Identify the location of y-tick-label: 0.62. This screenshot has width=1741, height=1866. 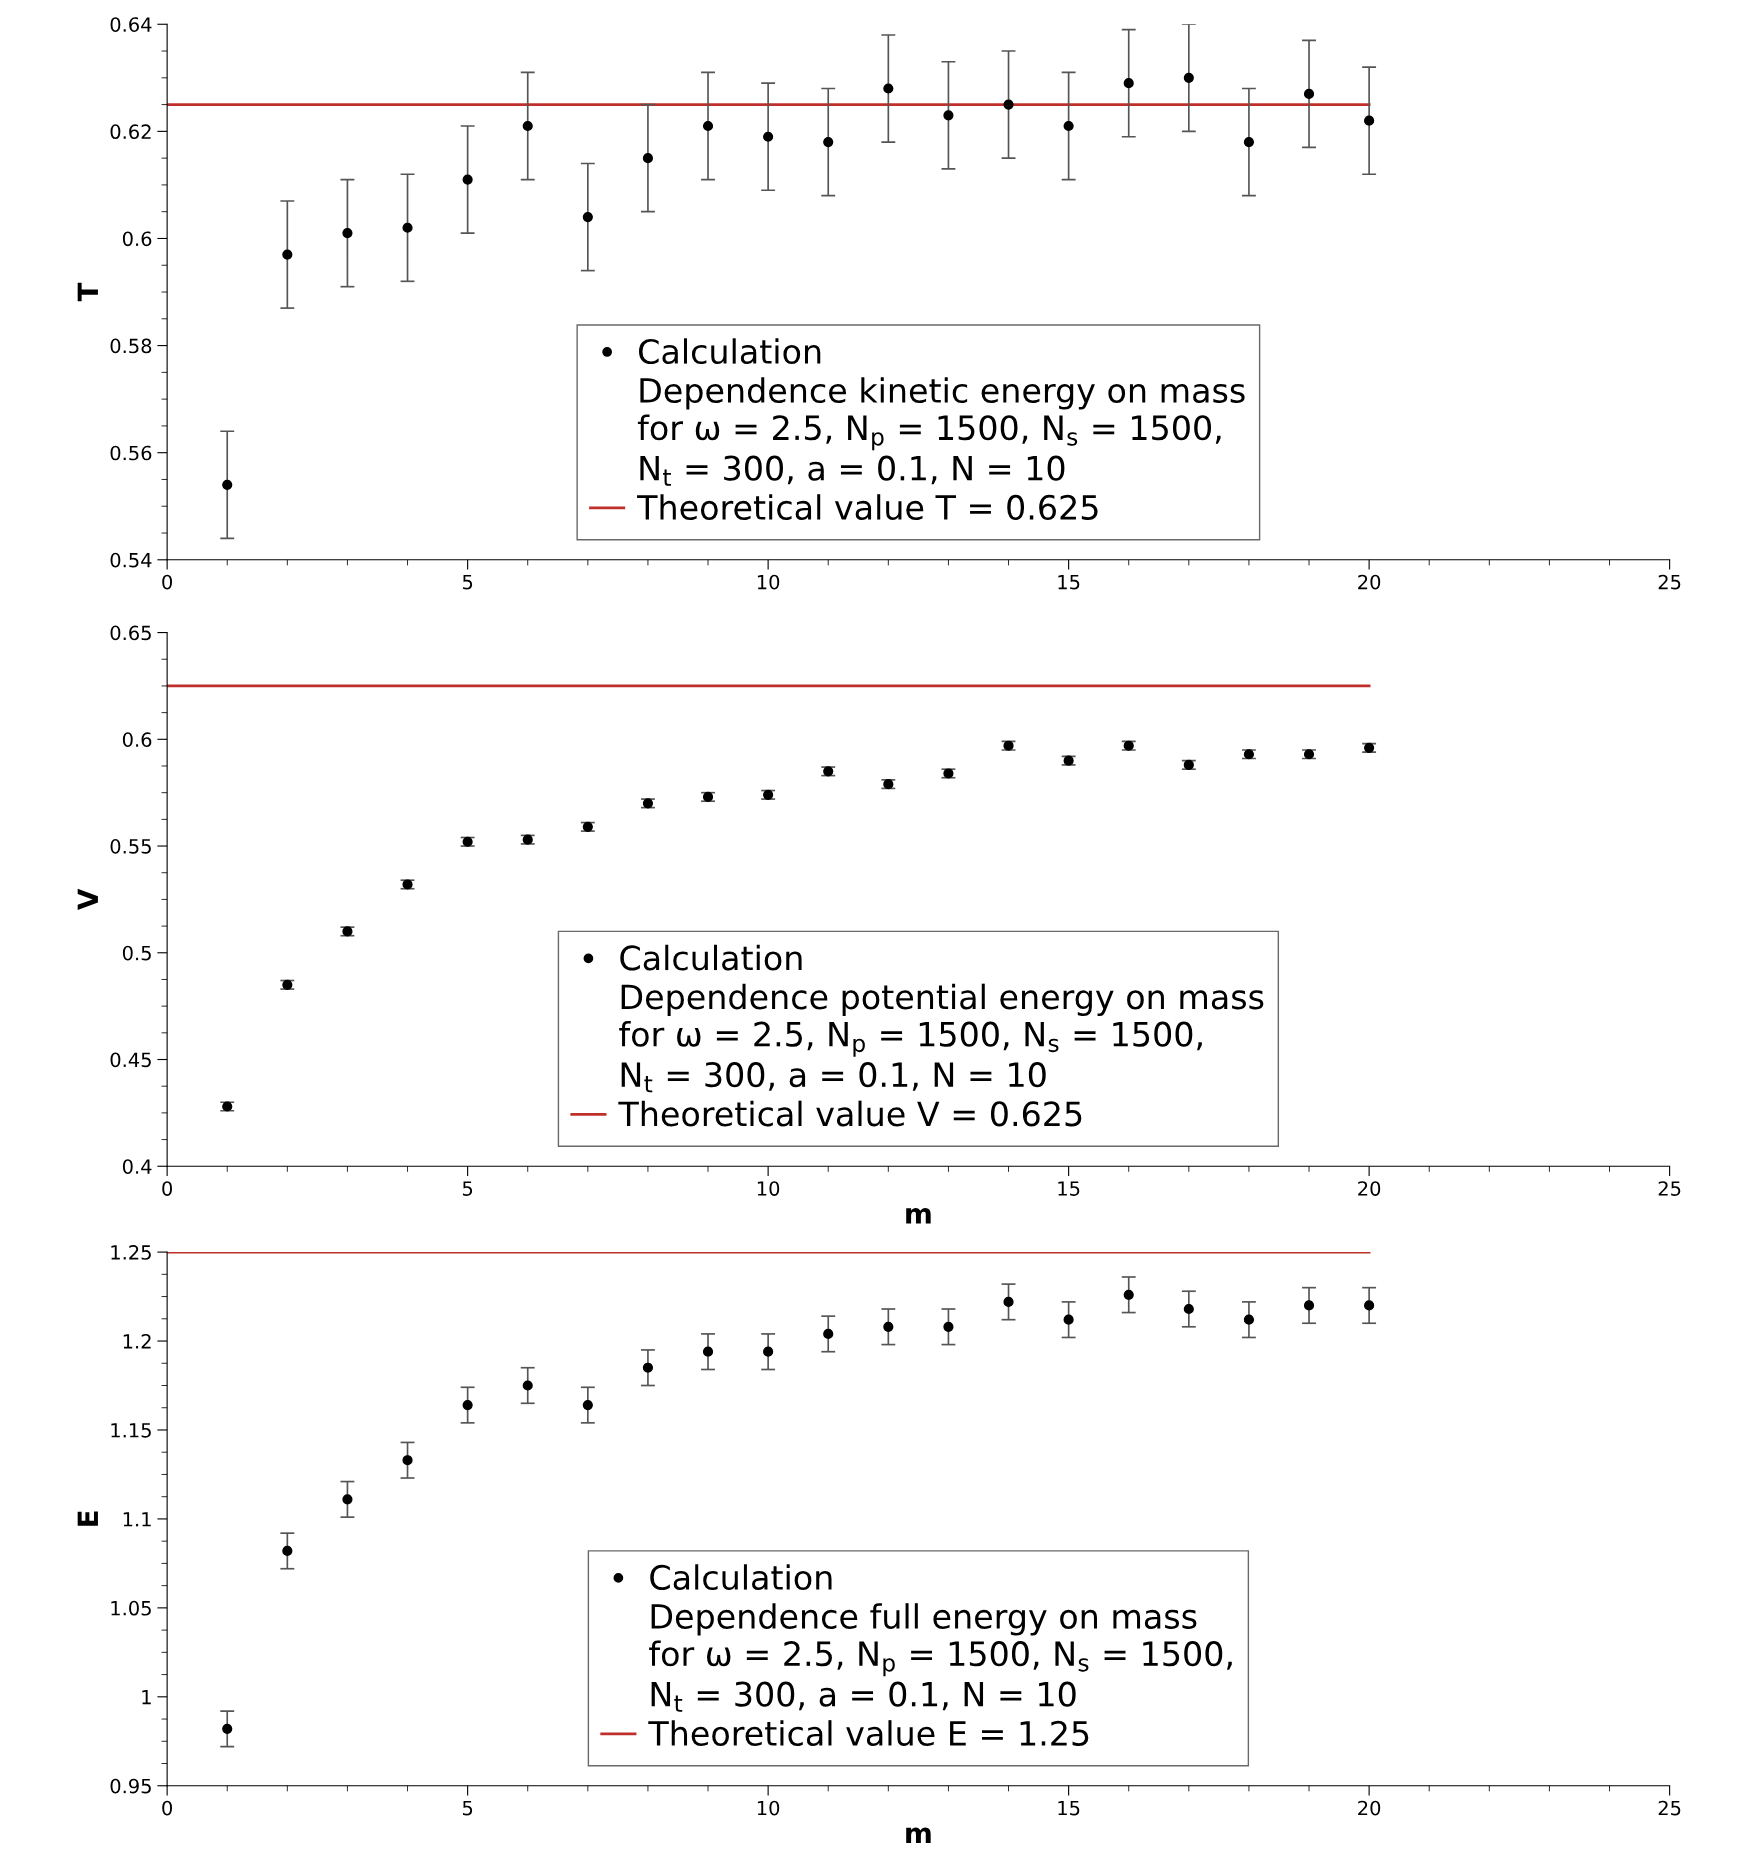
(130, 132).